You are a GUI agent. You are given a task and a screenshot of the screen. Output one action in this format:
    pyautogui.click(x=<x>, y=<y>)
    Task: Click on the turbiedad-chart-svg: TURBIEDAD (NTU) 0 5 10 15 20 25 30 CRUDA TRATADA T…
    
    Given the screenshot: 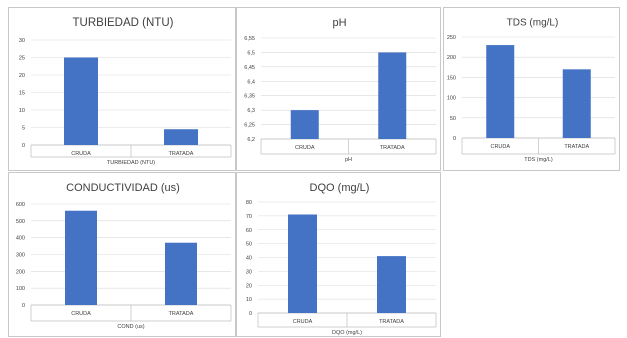 What is the action you would take?
    pyautogui.click(x=125, y=91)
    